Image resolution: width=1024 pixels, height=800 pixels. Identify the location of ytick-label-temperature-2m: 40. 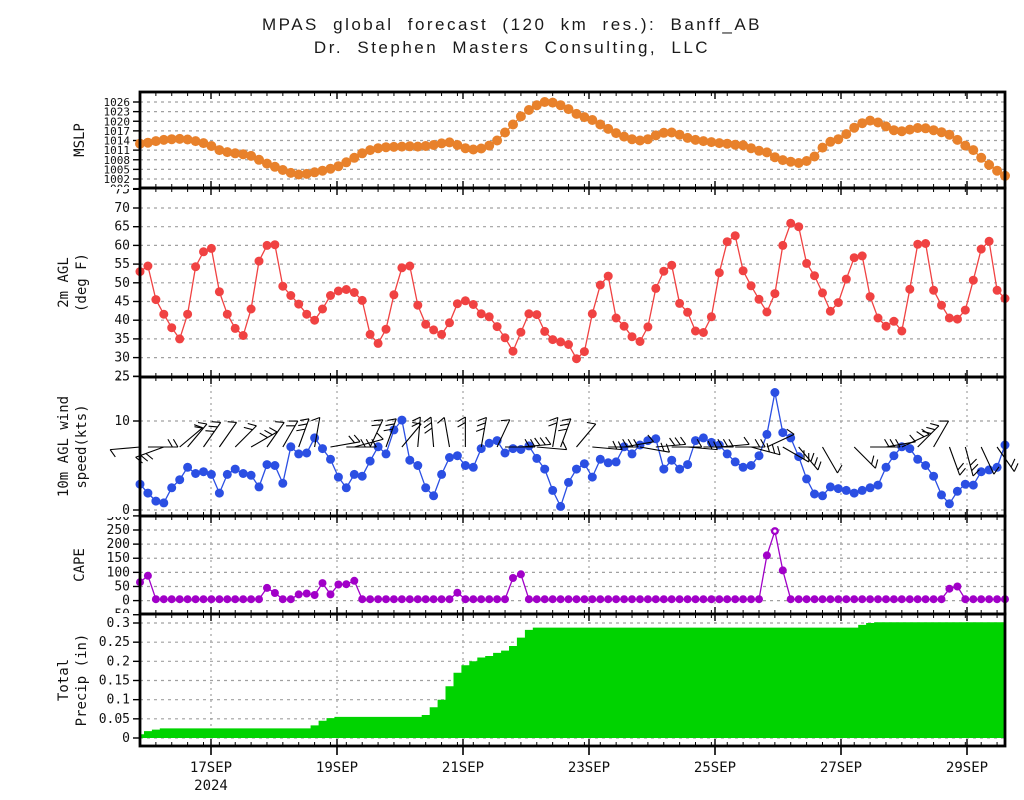
(122, 320).